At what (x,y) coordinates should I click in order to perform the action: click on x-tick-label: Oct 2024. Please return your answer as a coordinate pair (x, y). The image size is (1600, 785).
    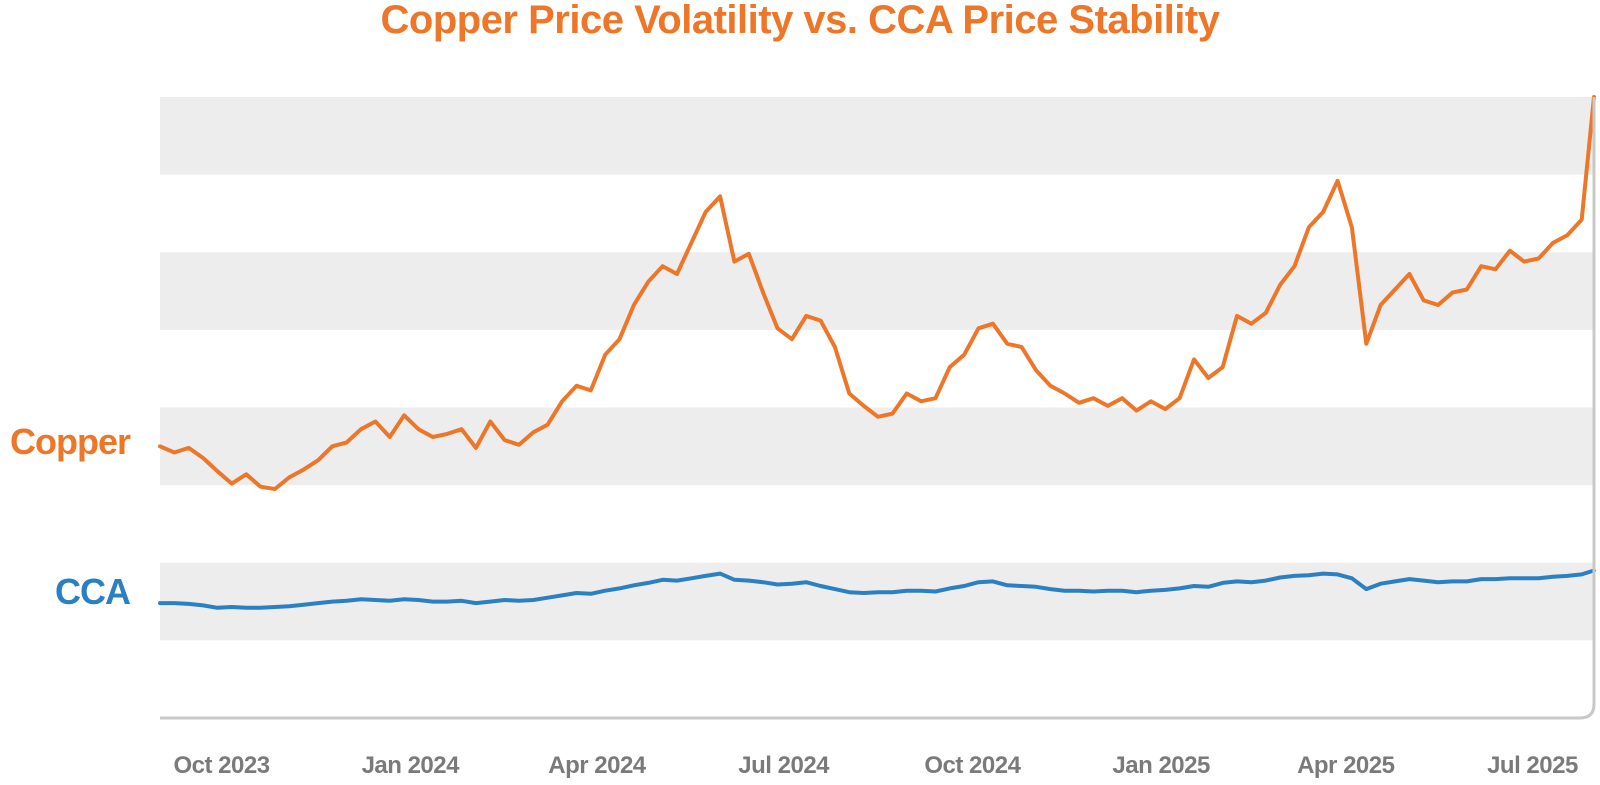
    Looking at the image, I should click on (972, 765).